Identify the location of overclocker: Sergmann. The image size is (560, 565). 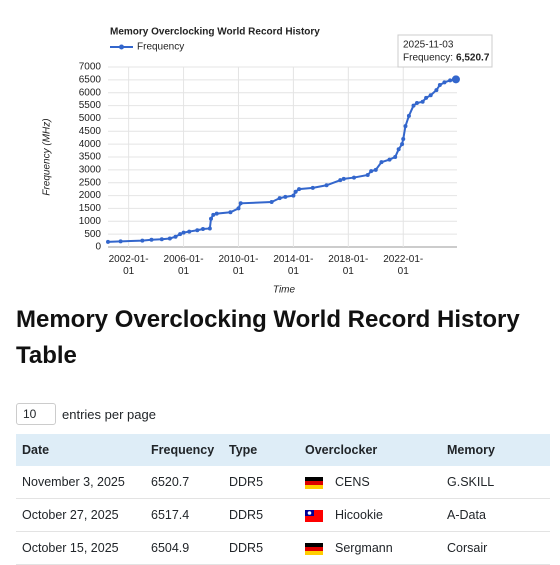
(364, 548).